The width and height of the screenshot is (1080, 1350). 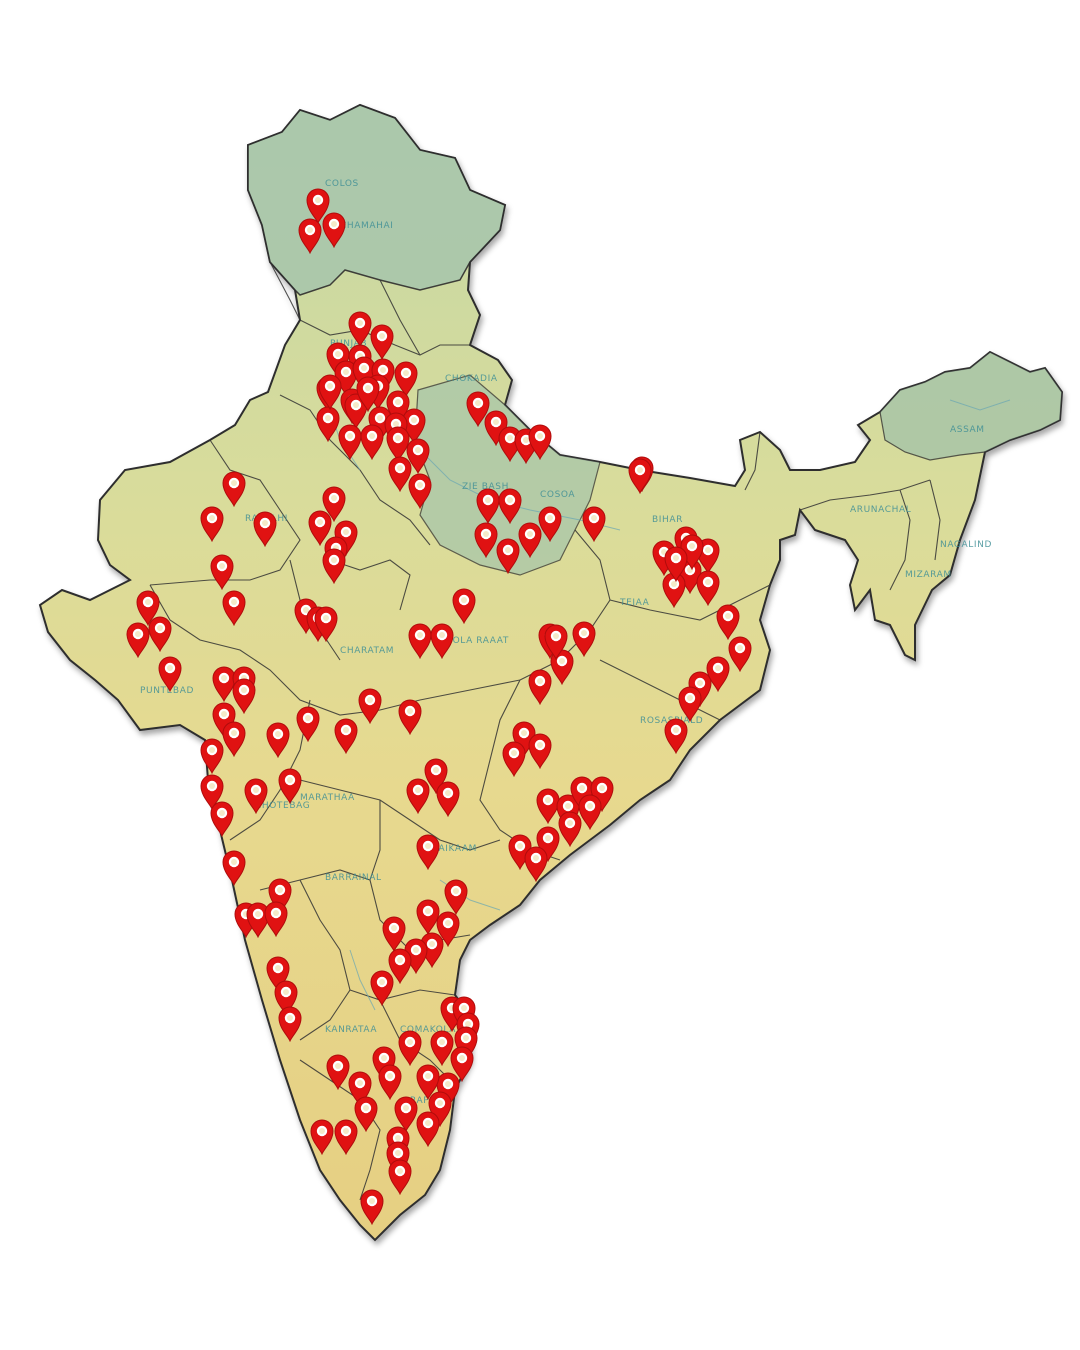 I want to click on region-label: TEIAA, so click(x=634, y=603).